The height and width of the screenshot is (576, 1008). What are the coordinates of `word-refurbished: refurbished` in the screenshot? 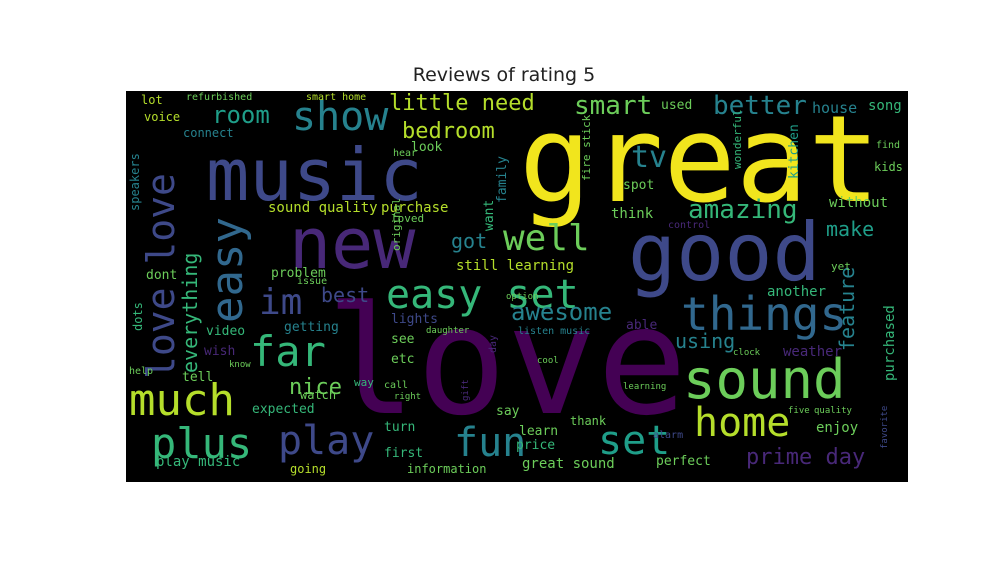 It's located at (219, 97).